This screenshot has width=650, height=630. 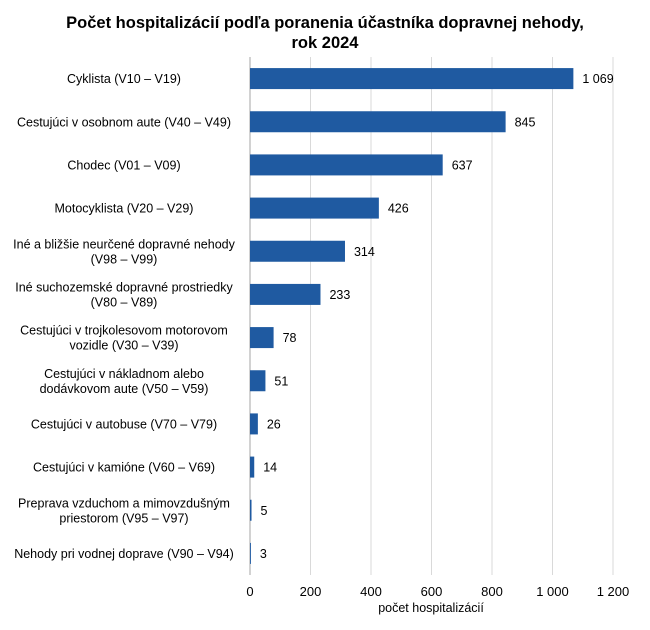 I want to click on data-label: 78, so click(x=290, y=338).